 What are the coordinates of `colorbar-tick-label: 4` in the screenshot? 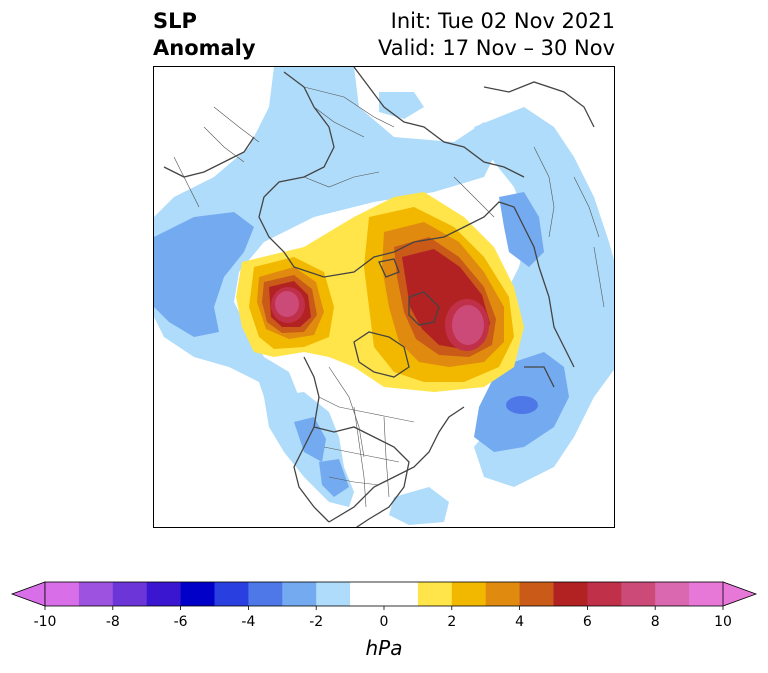 It's located at (520, 622).